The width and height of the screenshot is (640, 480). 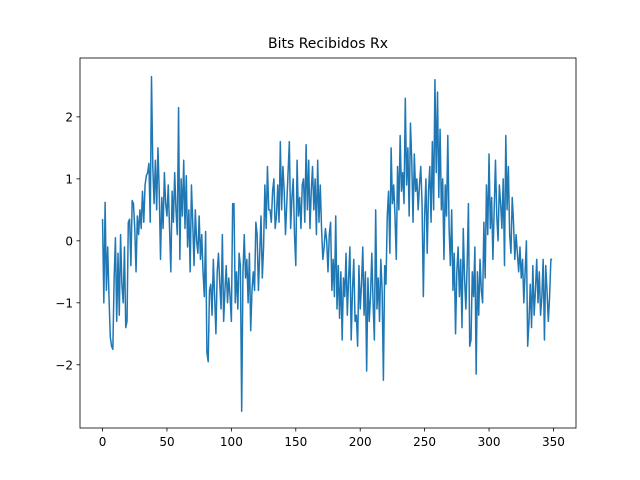 I want to click on x-tick-label: 150, so click(x=295, y=442).